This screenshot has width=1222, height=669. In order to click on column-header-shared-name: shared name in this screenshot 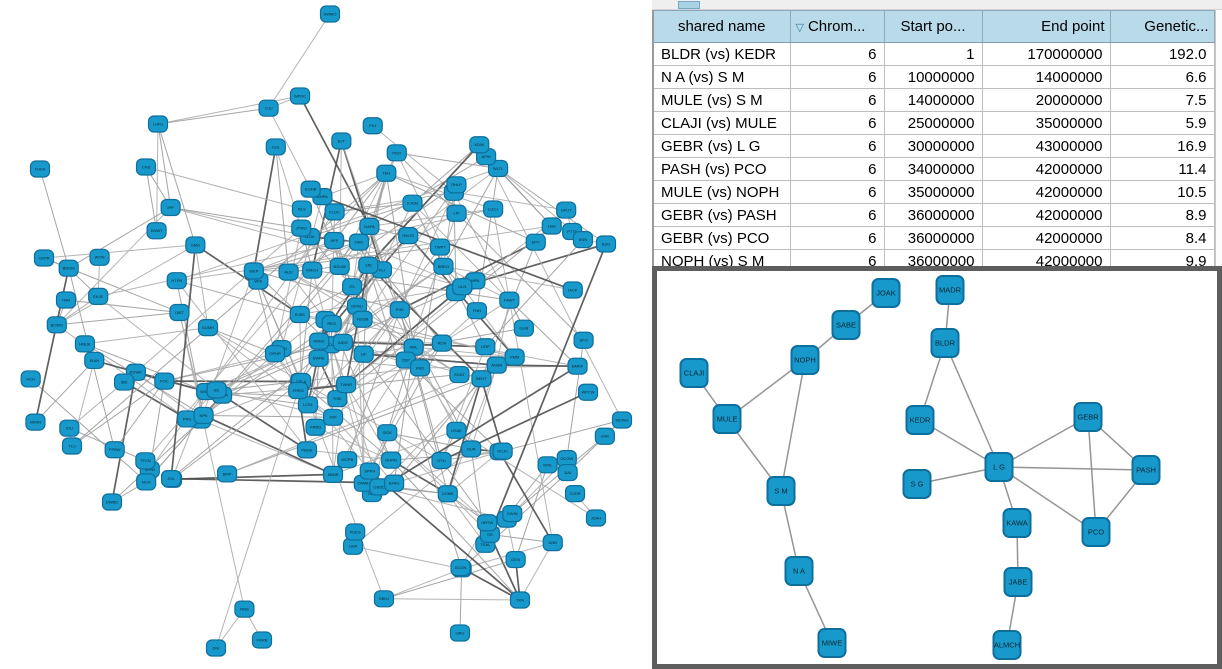, I will do `click(722, 26)`.